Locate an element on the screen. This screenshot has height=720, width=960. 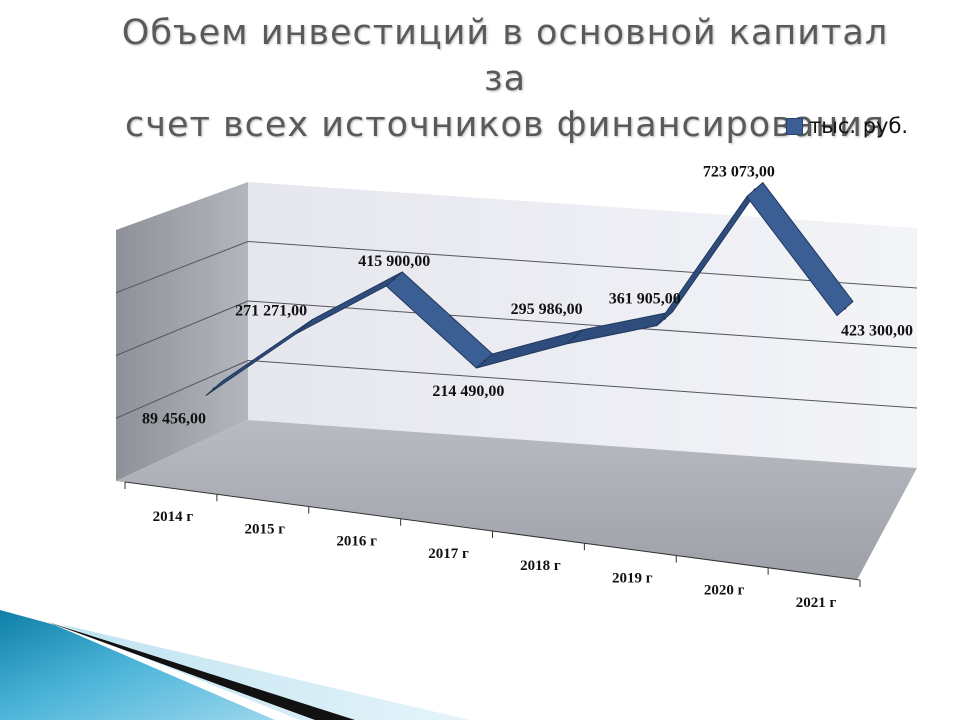
decor-black-sweep is located at coordinates (201, 671).